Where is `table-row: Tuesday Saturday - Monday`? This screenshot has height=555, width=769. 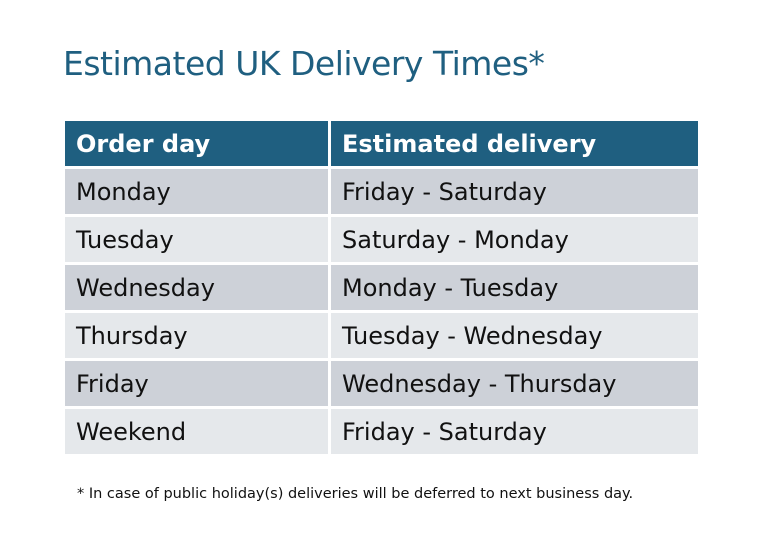 table-row: Tuesday Saturday - Monday is located at coordinates (381, 239).